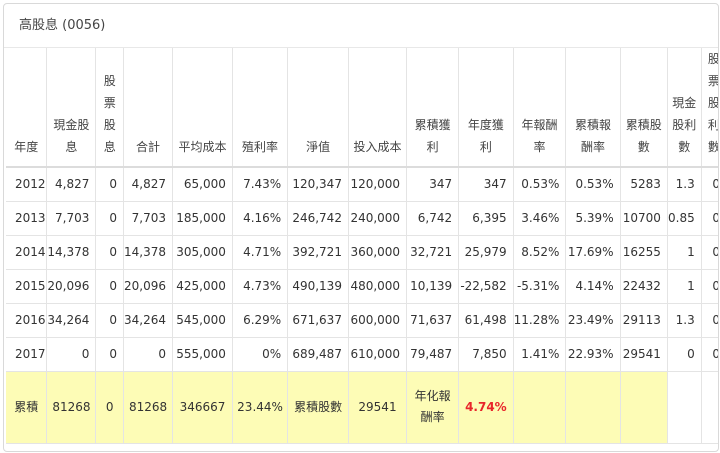 The image size is (720, 453). Describe the element at coordinates (27, 354) in the screenshot. I see `table-cell: 2017` at that location.